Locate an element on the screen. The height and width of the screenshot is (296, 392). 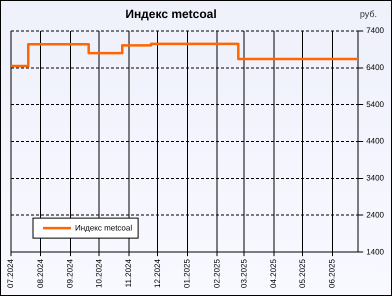
x-tick-label: 11.2024 is located at coordinates (129, 273).